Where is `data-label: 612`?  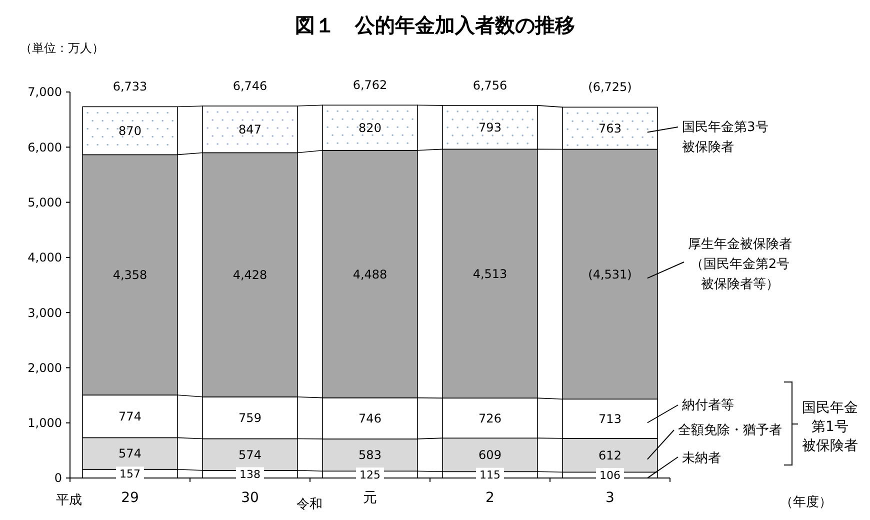 data-label: 612 is located at coordinates (610, 455).